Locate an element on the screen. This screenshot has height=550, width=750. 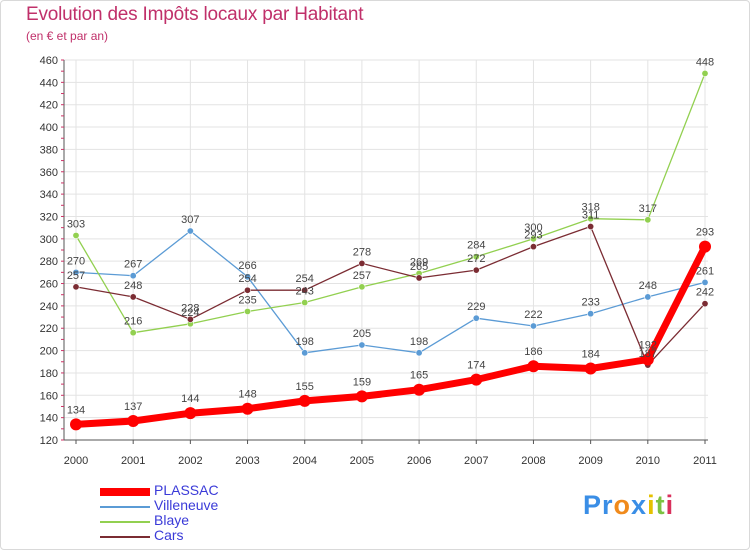
point-villeneuve-2001 is located at coordinates (133, 276).